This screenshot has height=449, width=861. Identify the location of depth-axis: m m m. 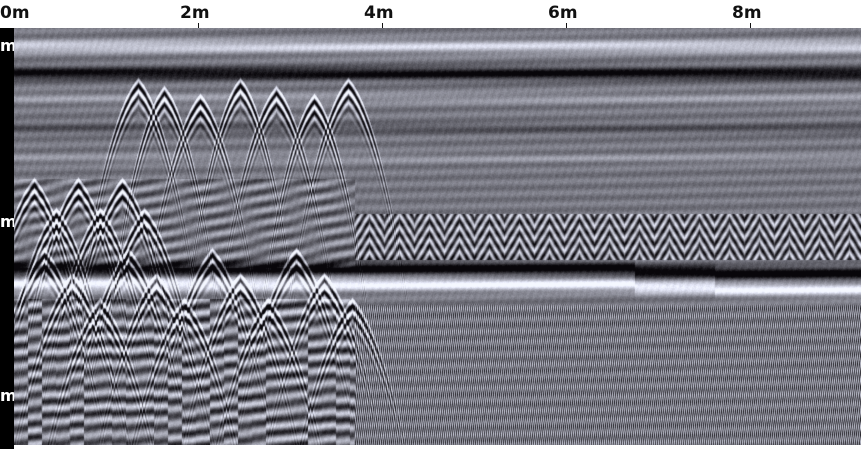
(8, 238).